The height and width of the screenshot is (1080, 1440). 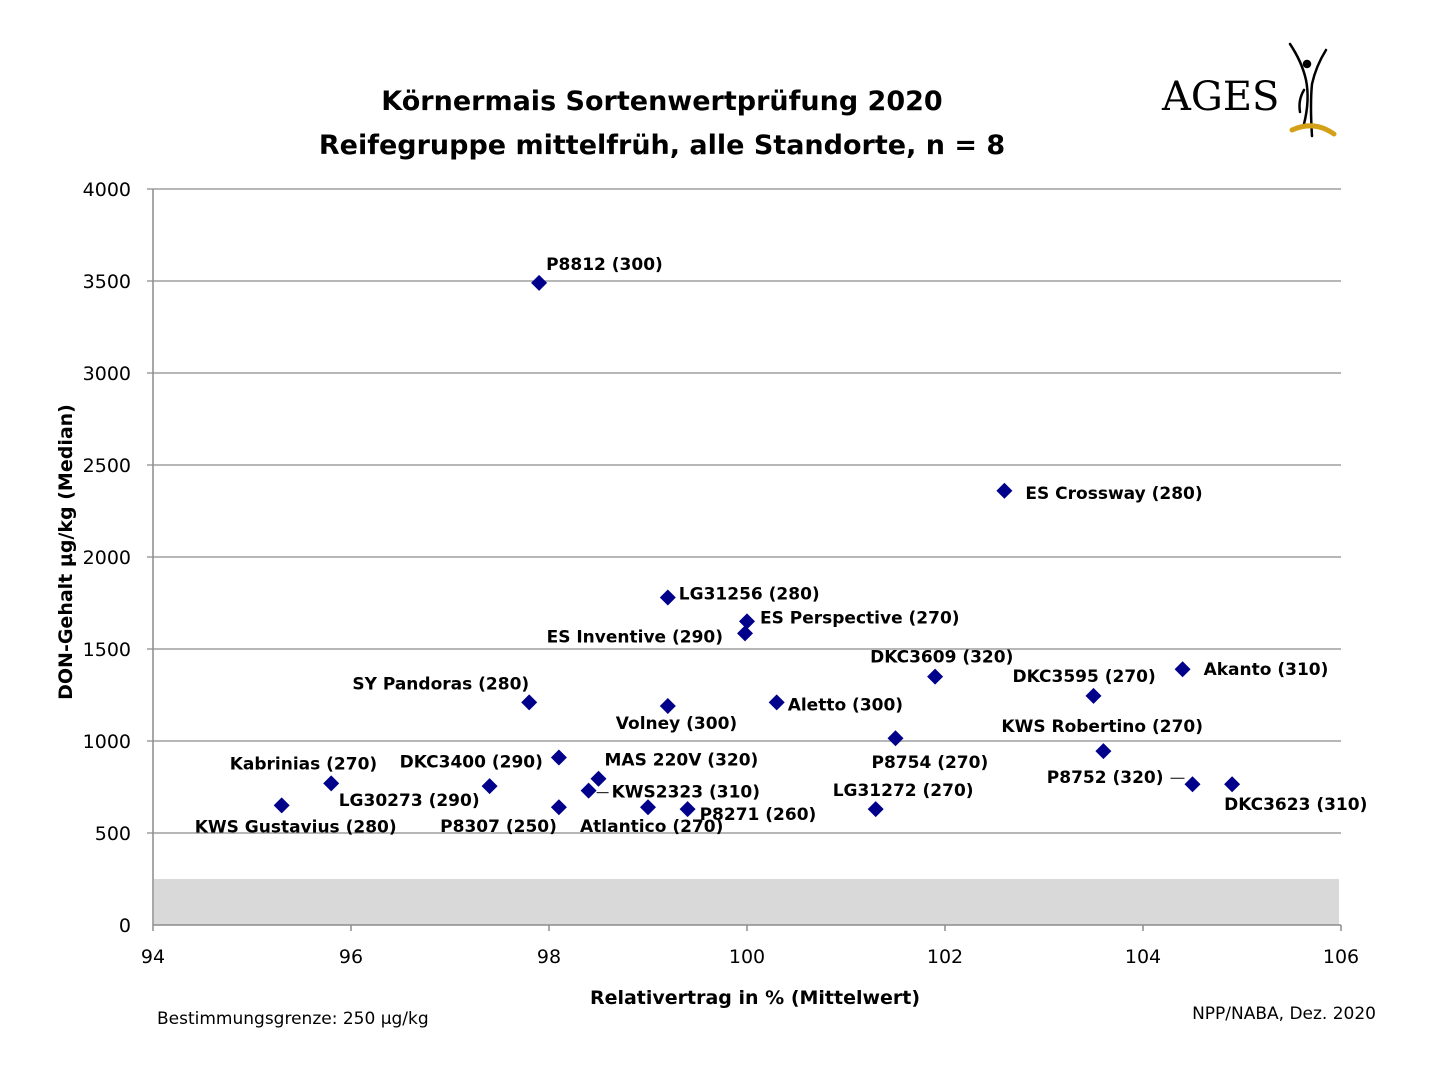 I want to click on point-label: Volney (300), so click(x=676, y=724).